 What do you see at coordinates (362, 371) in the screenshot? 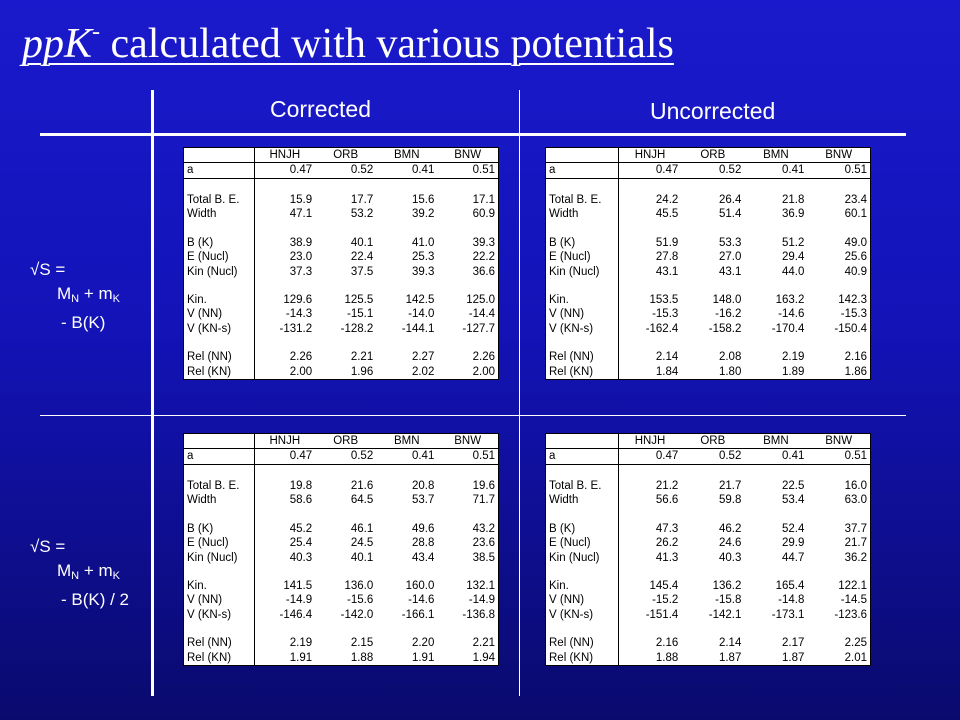
I see `value-cell: 1.96` at bounding box center [362, 371].